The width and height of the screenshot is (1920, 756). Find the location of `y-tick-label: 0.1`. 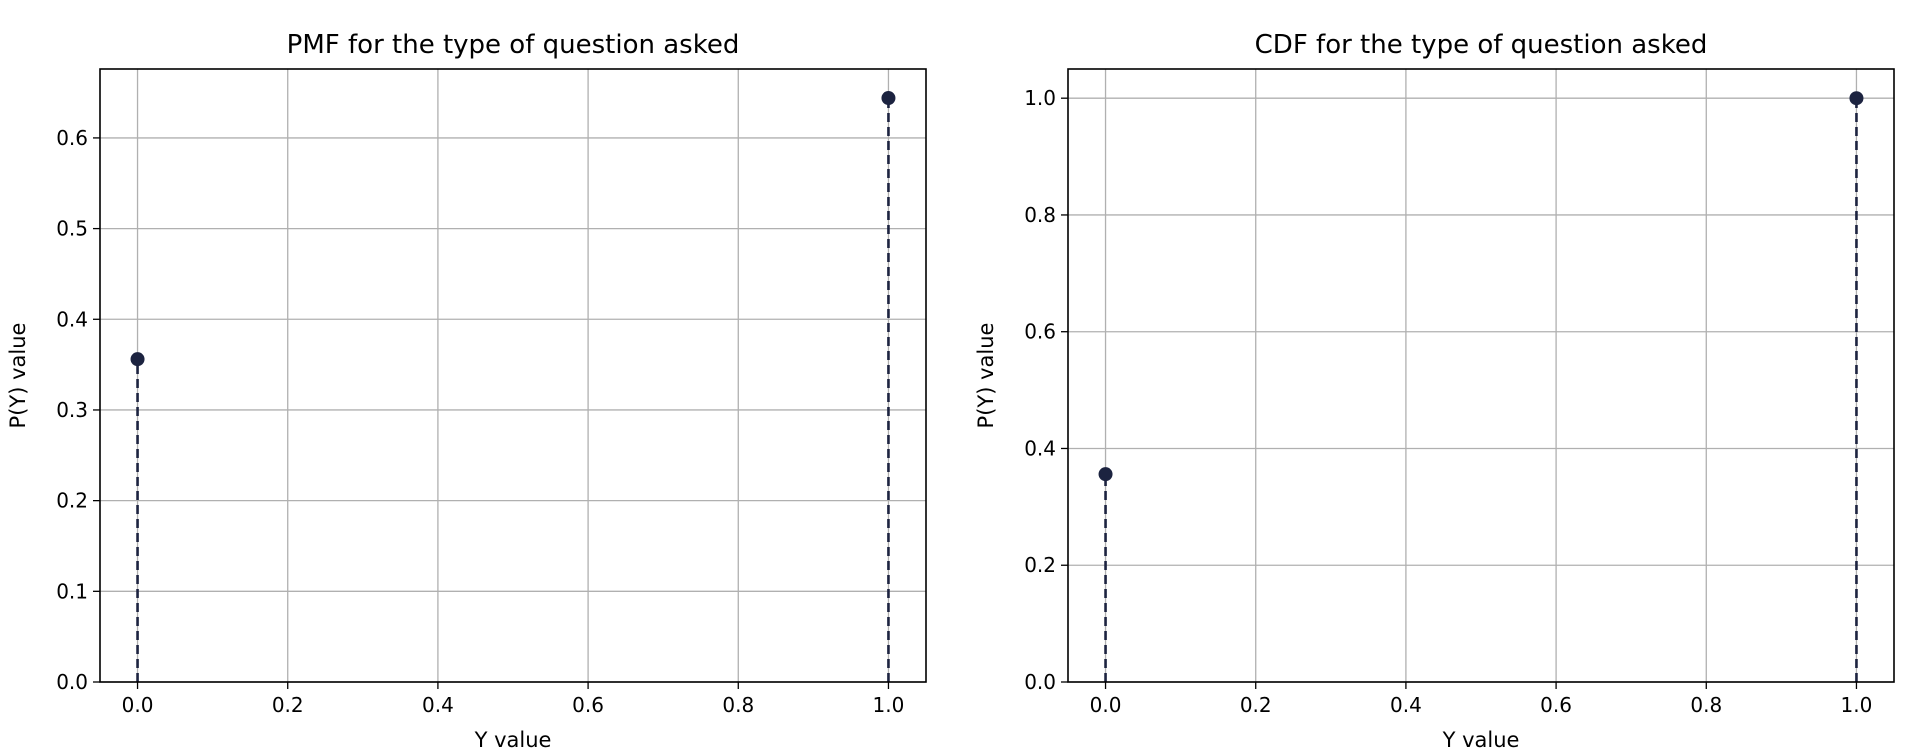

y-tick-label: 0.1 is located at coordinates (72, 591).